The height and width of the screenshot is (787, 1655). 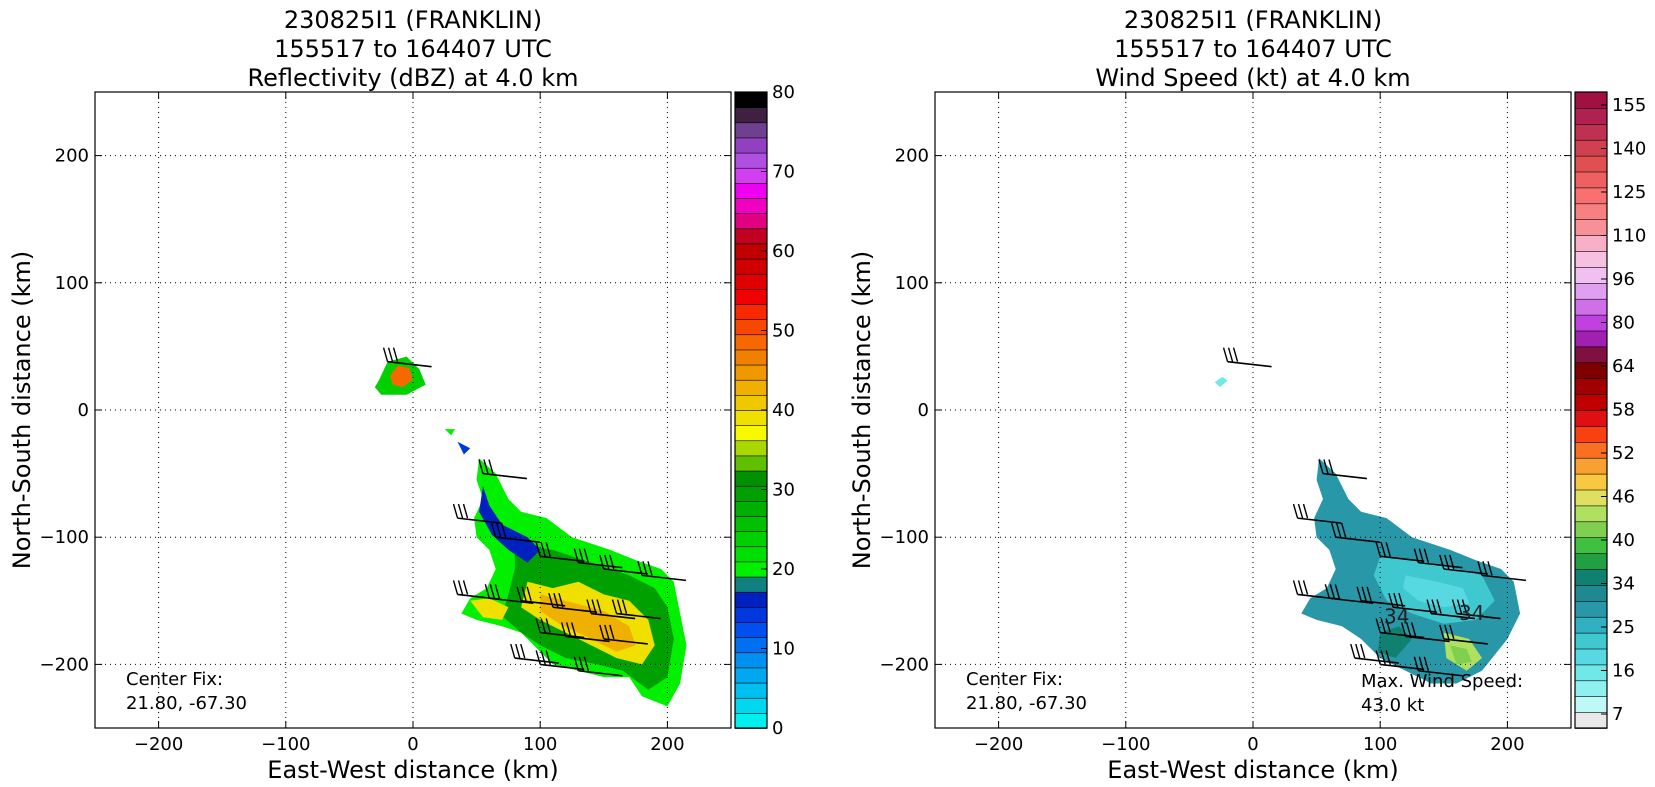 I want to click on colorbar-tick-label: 16, so click(x=1623, y=671).